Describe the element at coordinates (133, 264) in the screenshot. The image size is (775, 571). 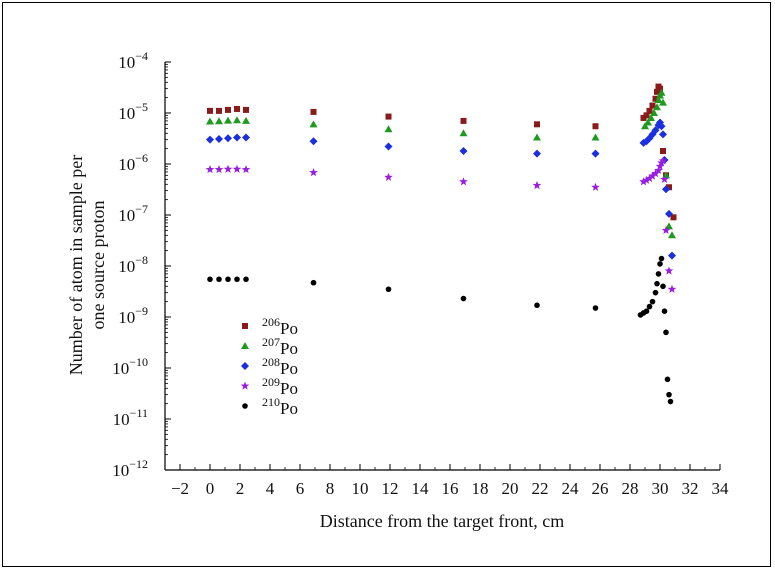
I see `y-tick-label: 10⁻⁸` at that location.